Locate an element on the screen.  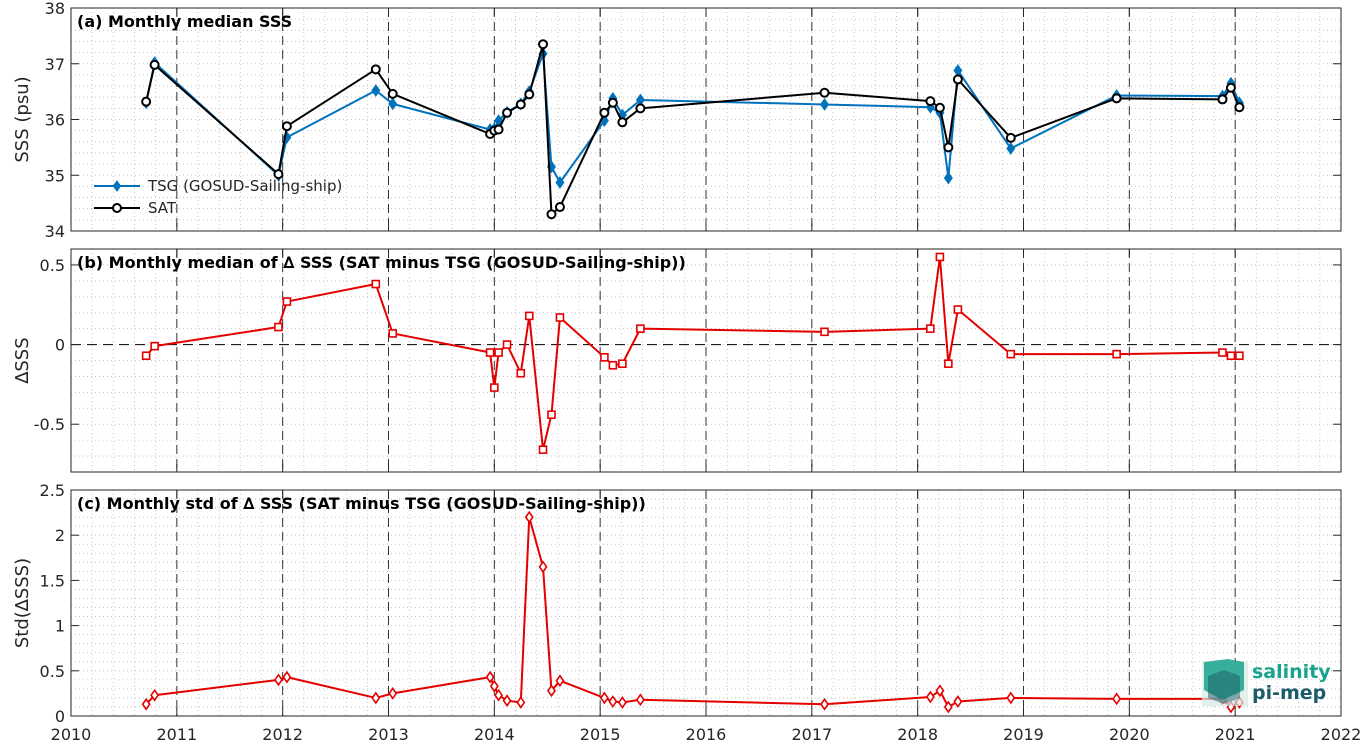
y-tick-label: 34 is located at coordinates (55, 231).